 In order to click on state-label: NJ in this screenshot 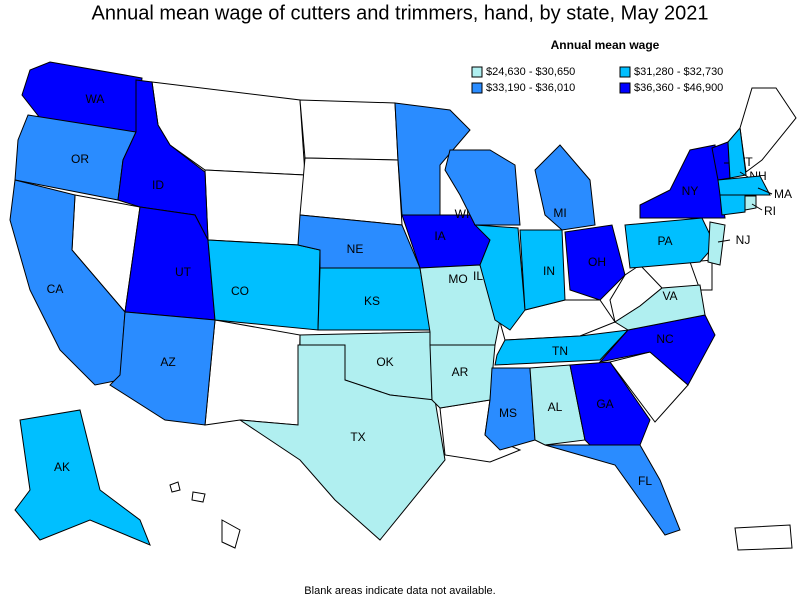, I will do `click(743, 240)`.